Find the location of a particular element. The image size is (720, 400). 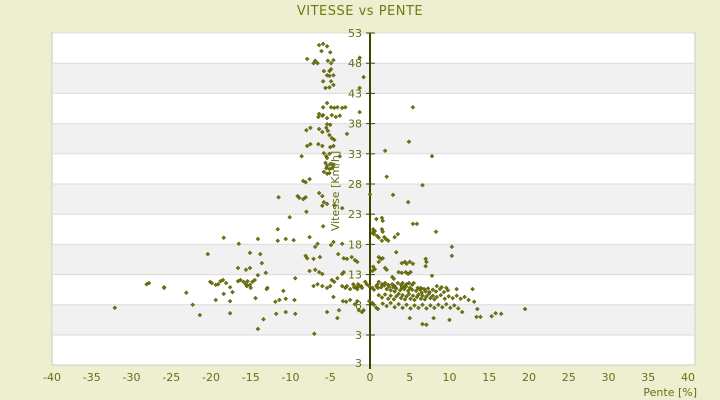

x-tick-label: -30 is located at coordinates (132, 377).